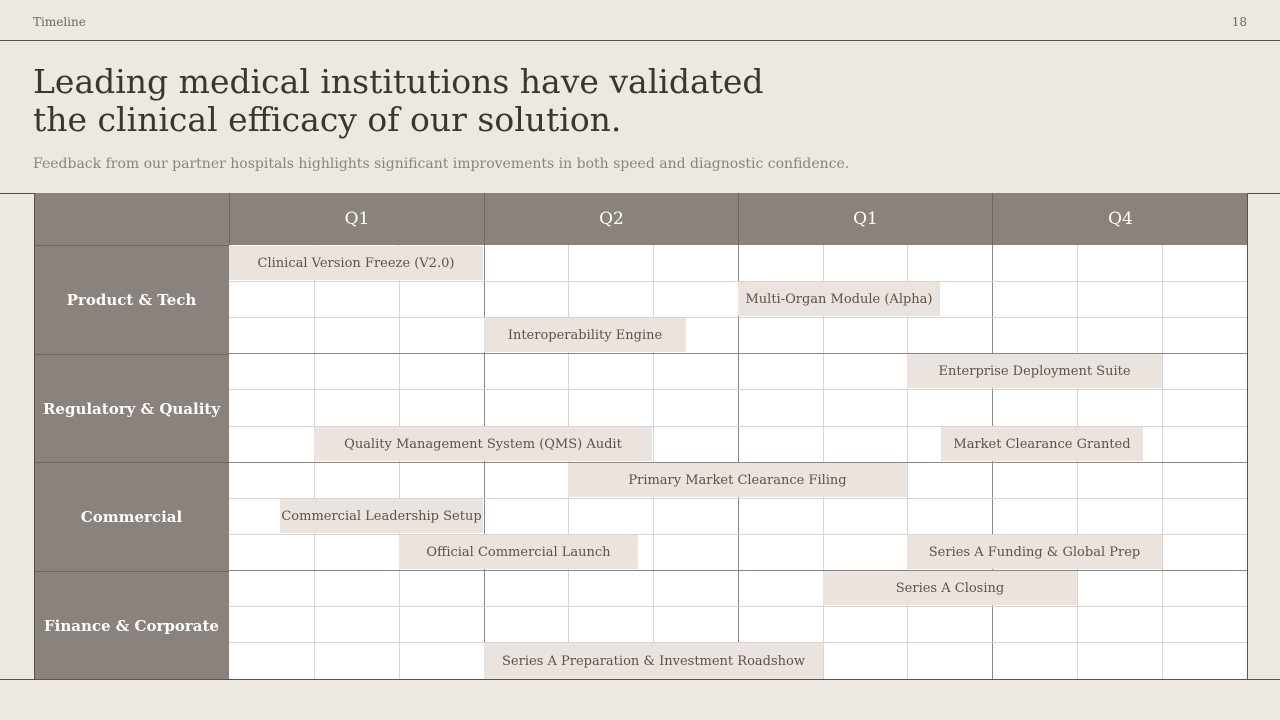  I want to click on divider, so click(640, 679).